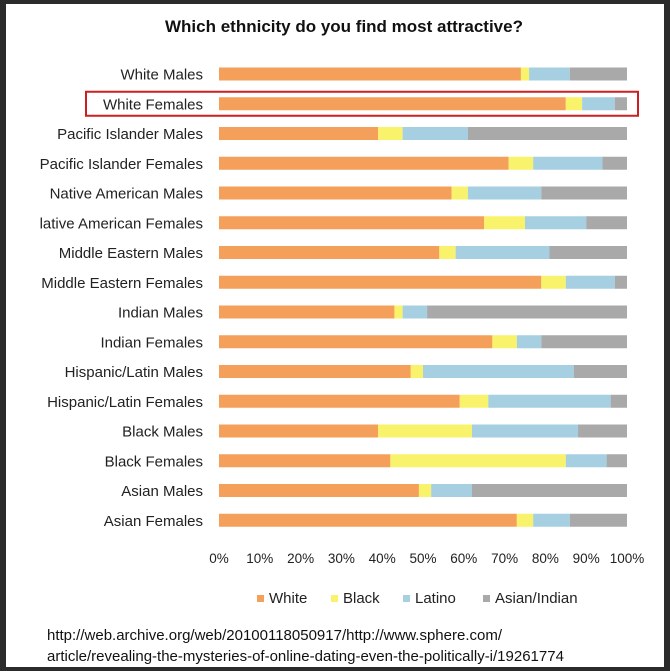  Describe the element at coordinates (122, 283) in the screenshot. I see `category-label-middle-eastern-females: Middle Eastern Females` at that location.